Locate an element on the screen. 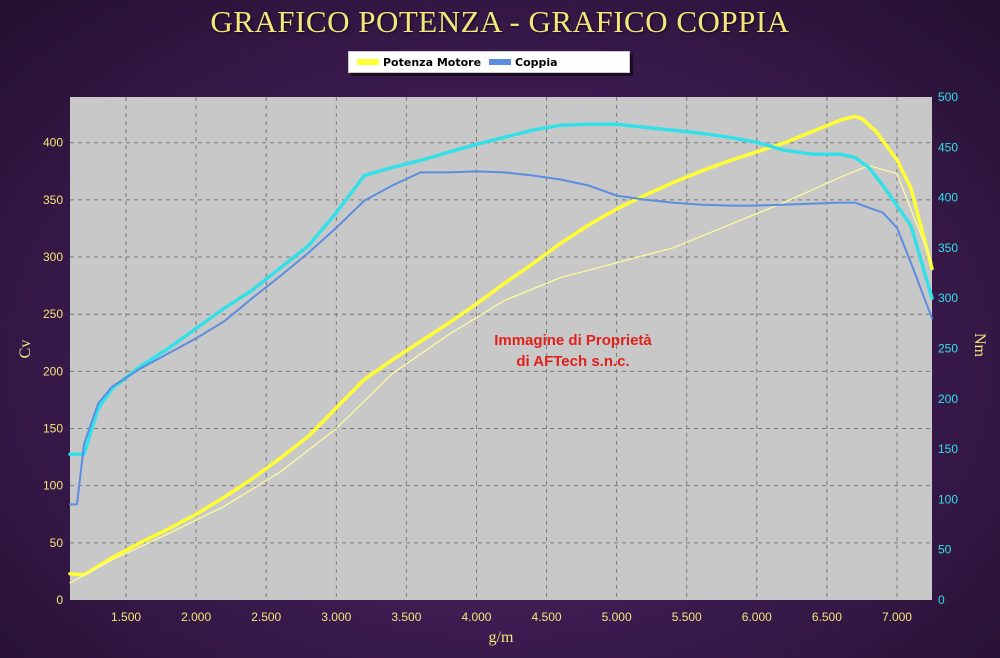 This screenshot has height=658, width=1000. y-left-tick-label: 100 is located at coordinates (53, 486).